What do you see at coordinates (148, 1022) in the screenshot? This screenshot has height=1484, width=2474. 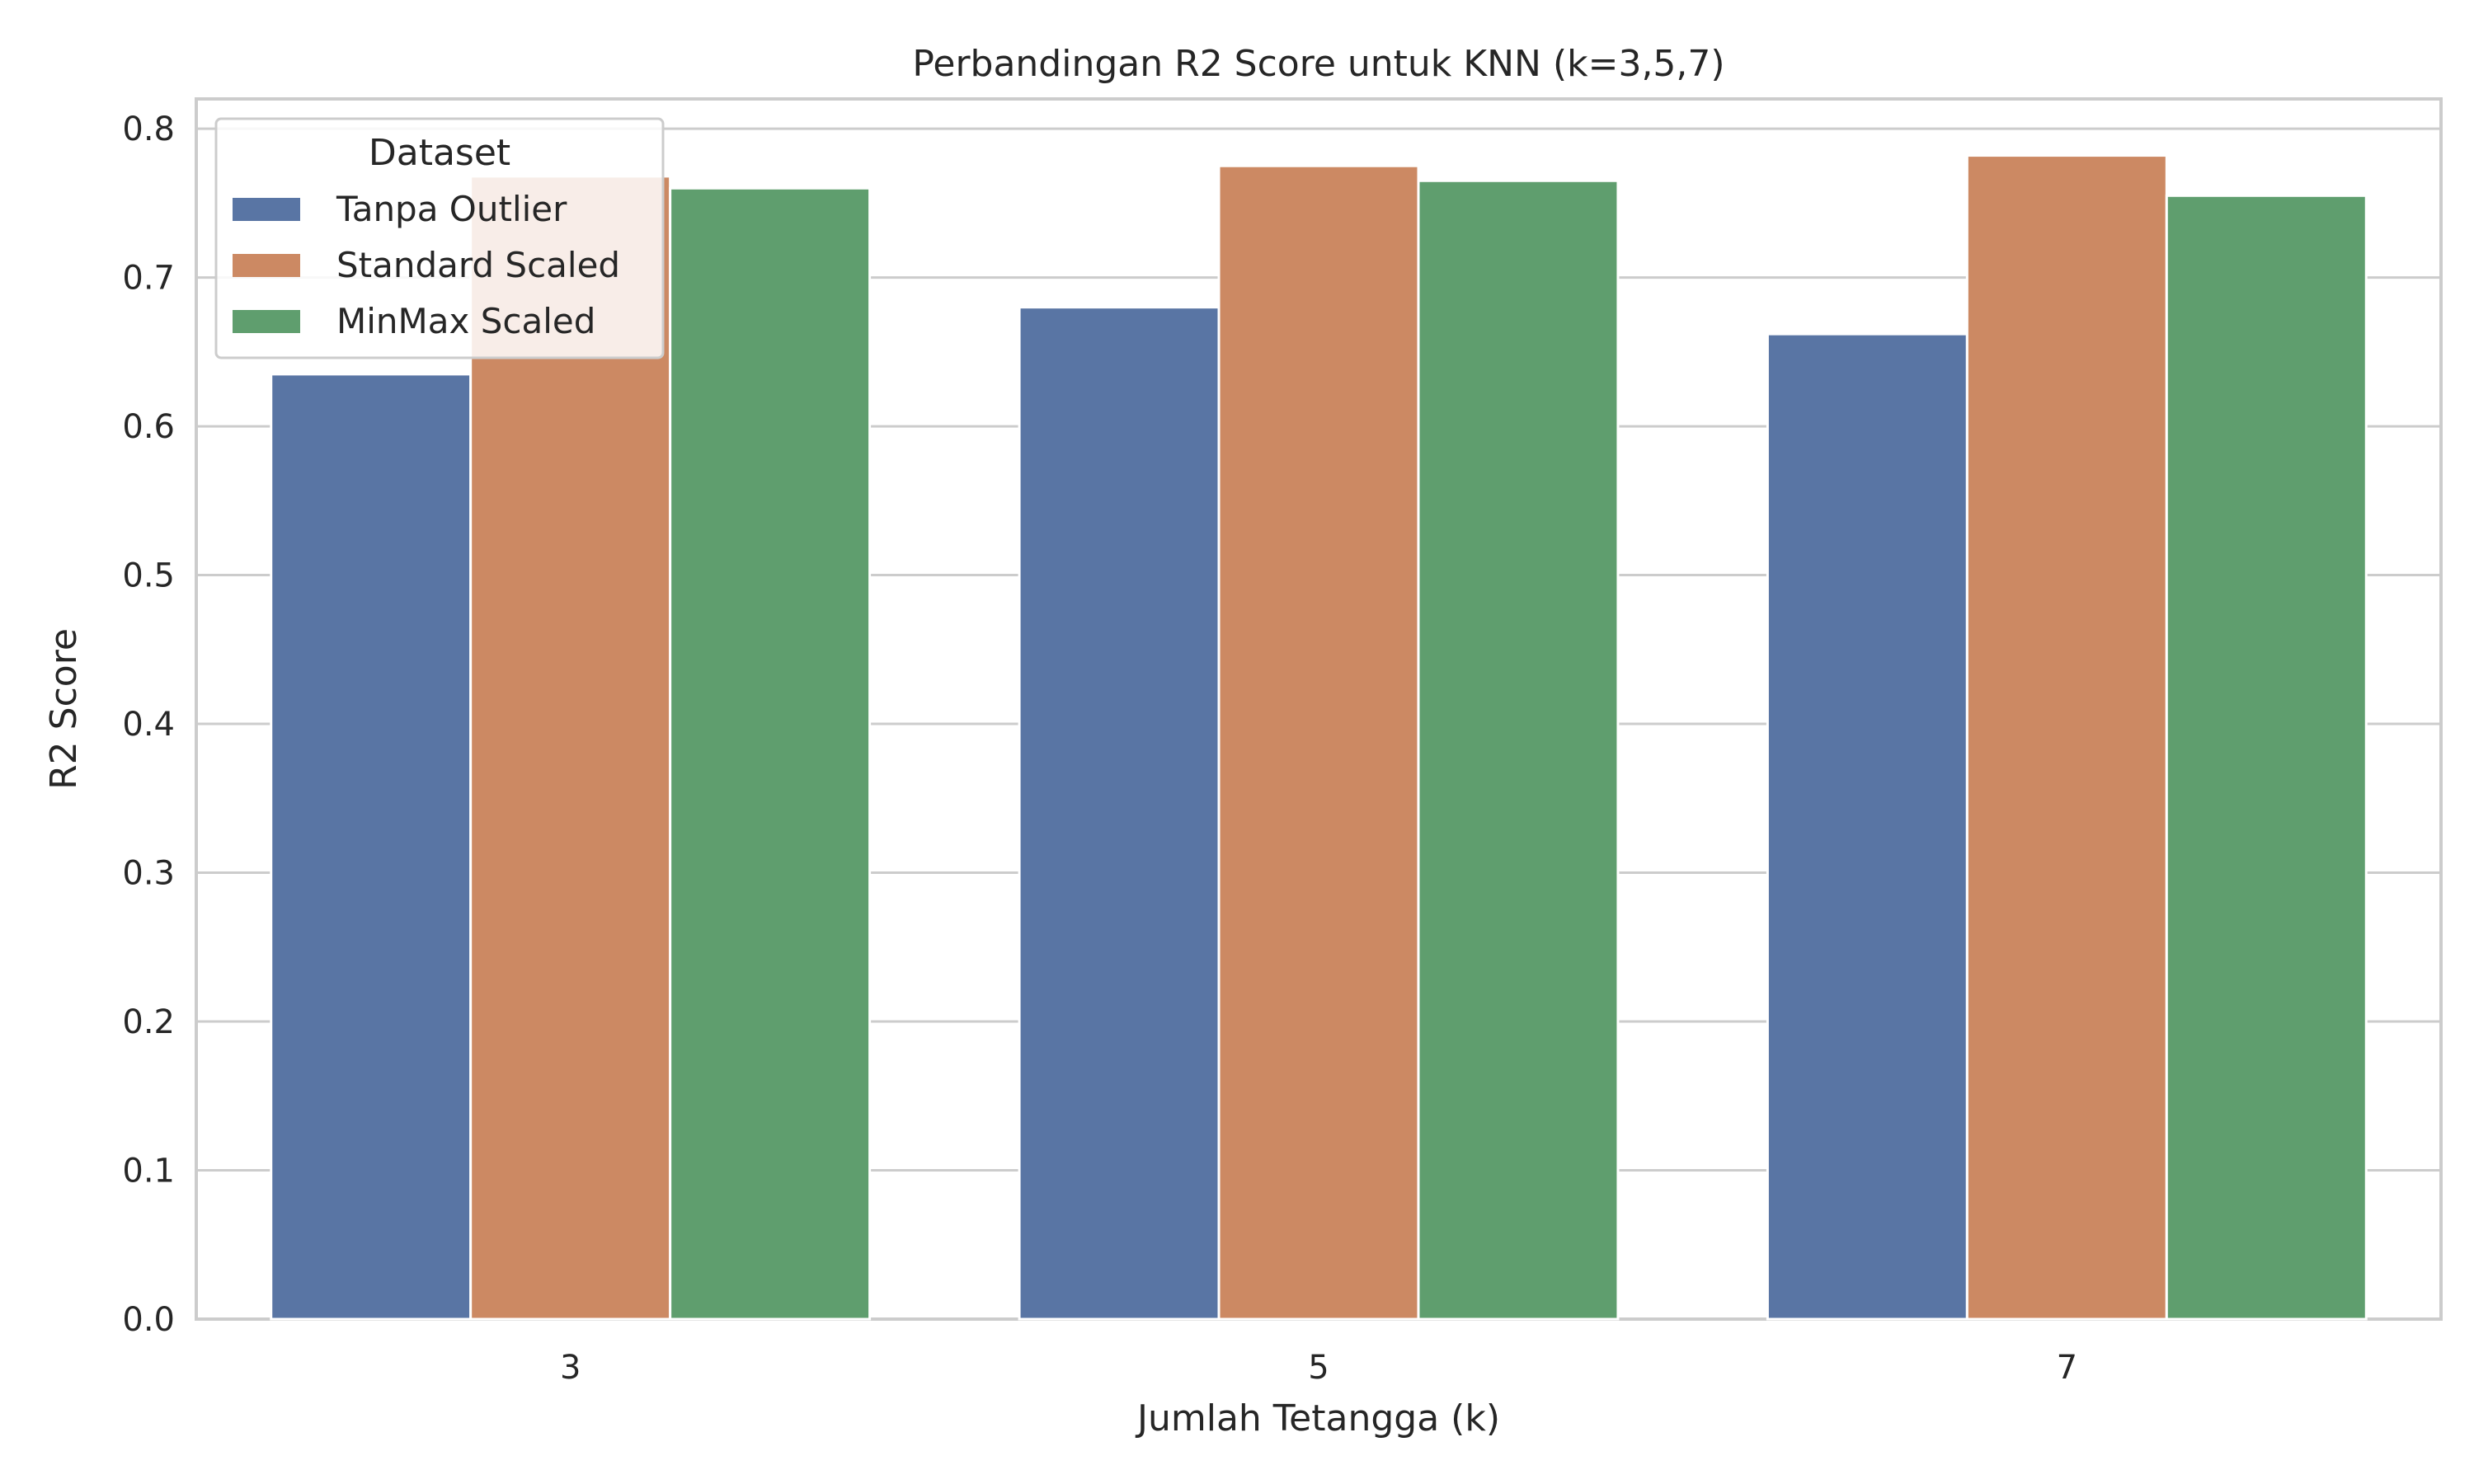 I see `y-tick-label: 0.2` at bounding box center [148, 1022].